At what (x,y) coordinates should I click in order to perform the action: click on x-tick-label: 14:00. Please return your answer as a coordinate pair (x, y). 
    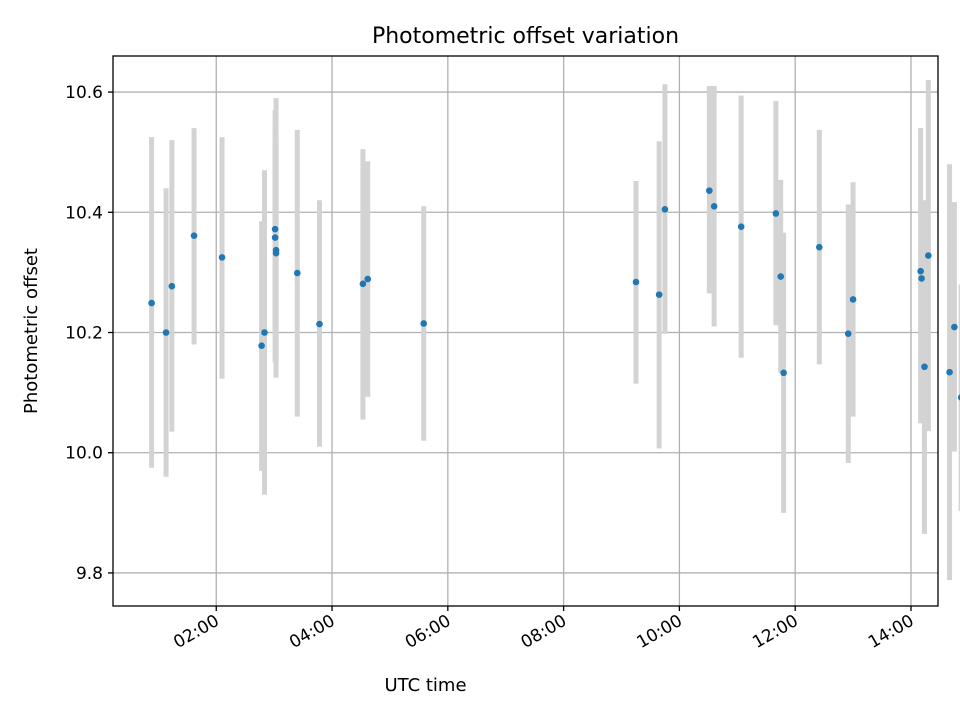
    Looking at the image, I should click on (891, 632).